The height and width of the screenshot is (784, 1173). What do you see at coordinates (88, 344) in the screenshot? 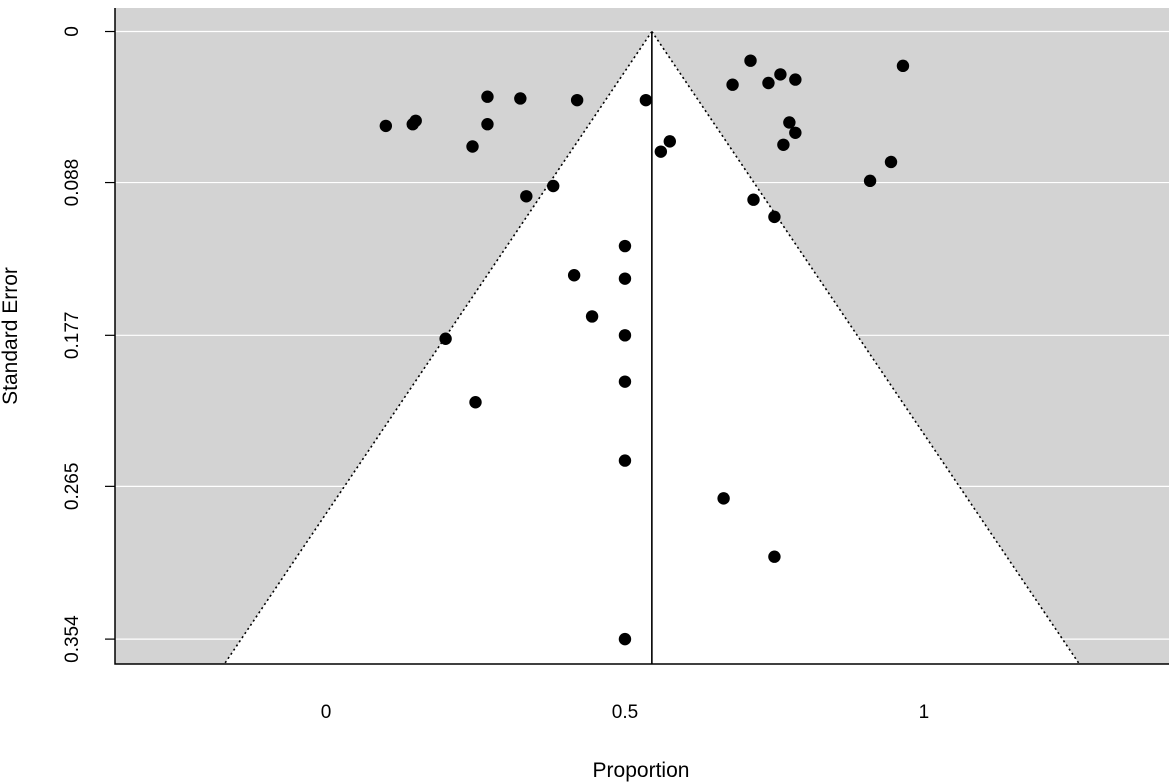
I see `y-axis: 0 0.088 0.177 0.265 0.354` at bounding box center [88, 344].